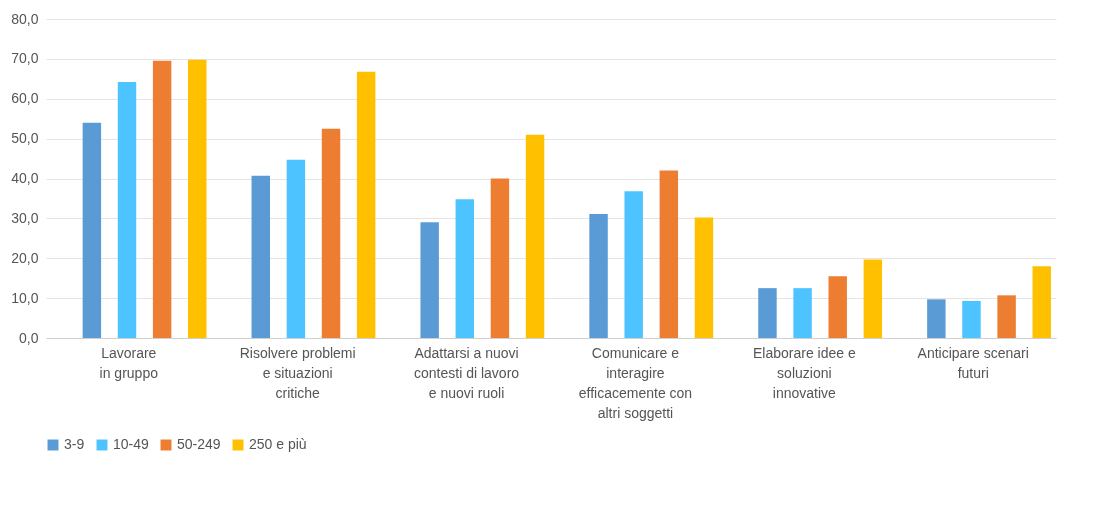 The height and width of the screenshot is (530, 1096). What do you see at coordinates (278, 444) in the screenshot?
I see `legend-label: 250 e più` at bounding box center [278, 444].